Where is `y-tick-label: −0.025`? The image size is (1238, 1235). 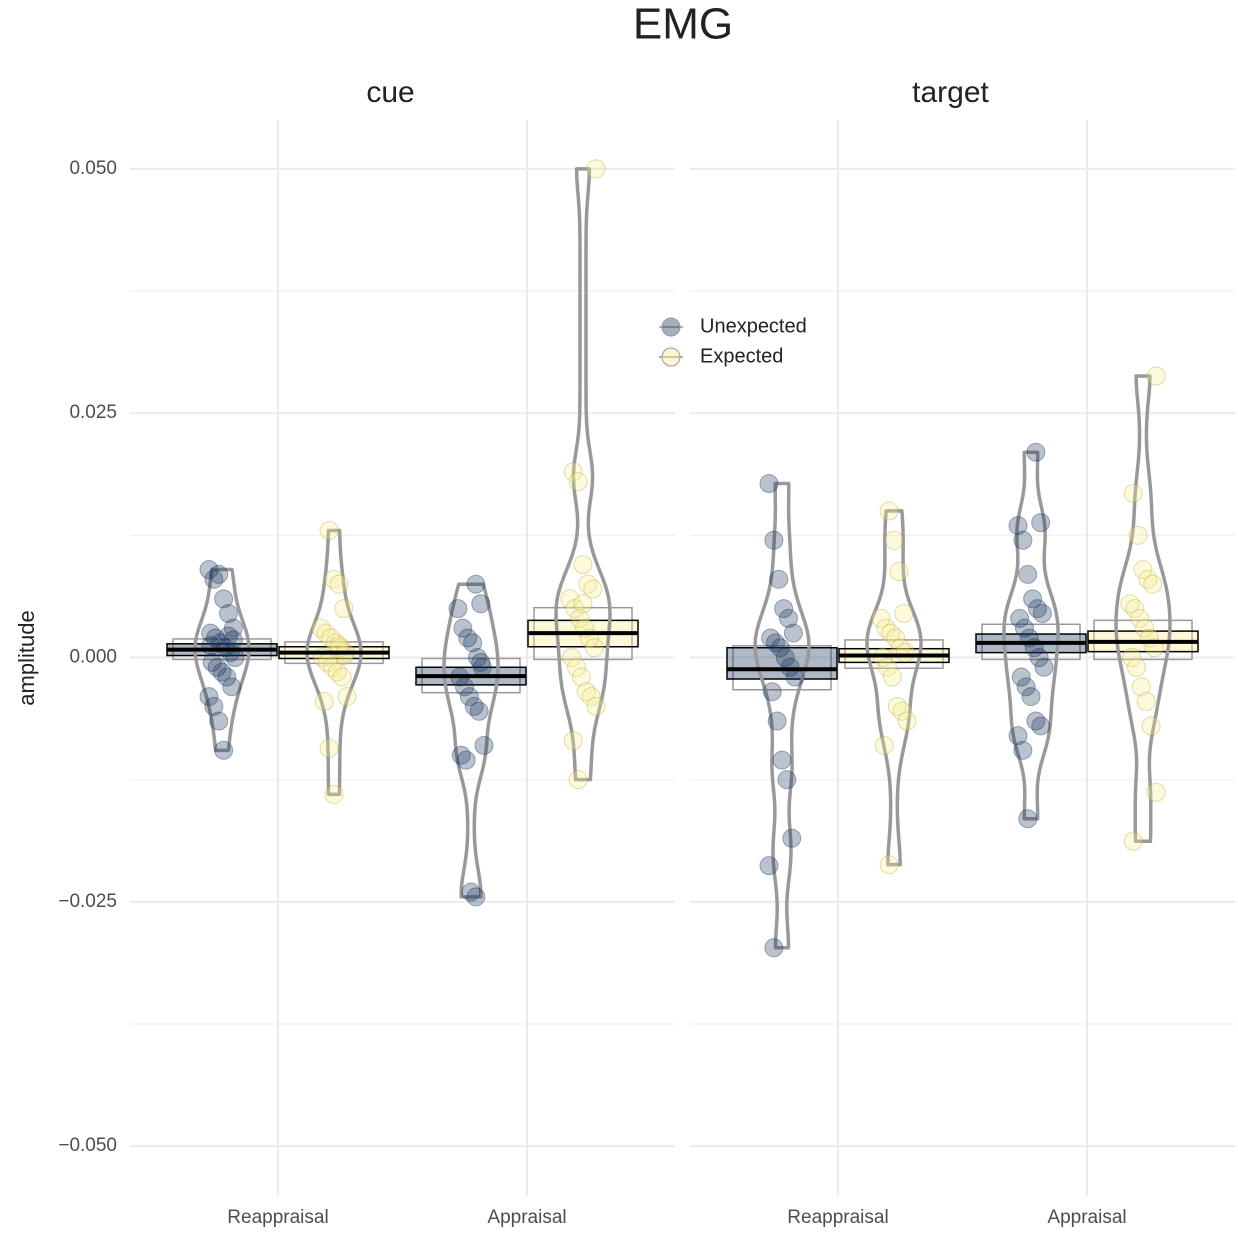 y-tick-label: −0.025 is located at coordinates (87, 901).